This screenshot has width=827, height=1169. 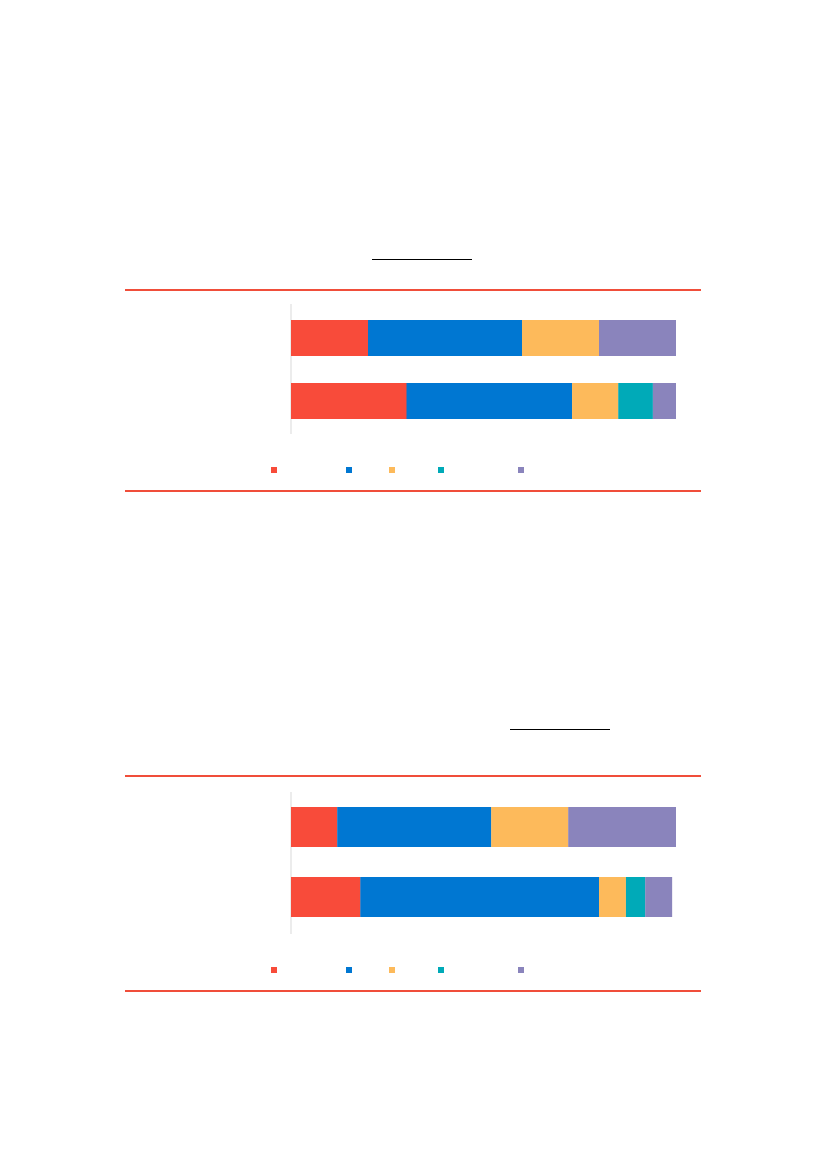 I want to click on chart-1-top-rule, so click(x=413, y=290).